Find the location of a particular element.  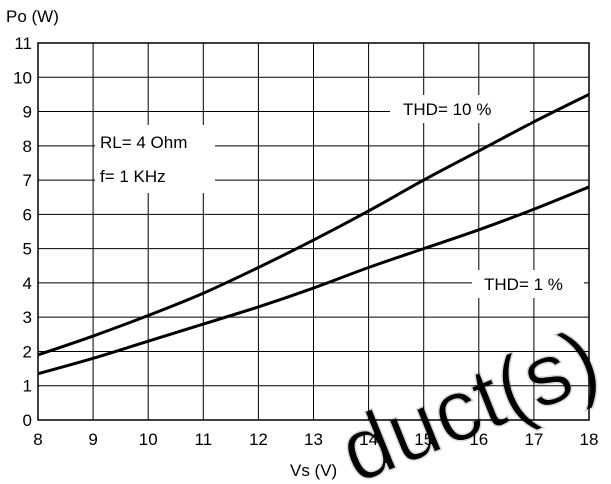

series-label-thd10: THD= 10 % is located at coordinates (447, 109).